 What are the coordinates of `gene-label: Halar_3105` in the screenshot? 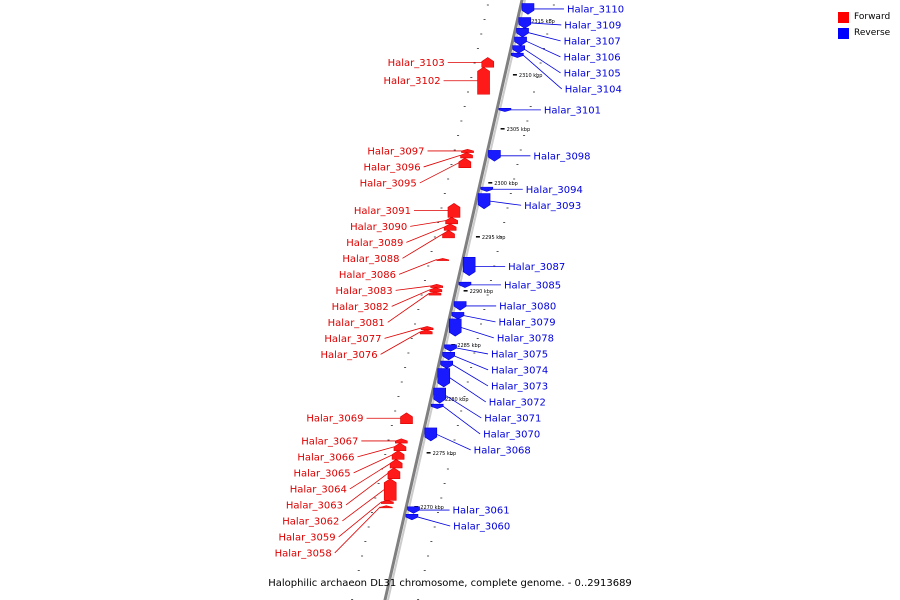 It's located at (592, 73).